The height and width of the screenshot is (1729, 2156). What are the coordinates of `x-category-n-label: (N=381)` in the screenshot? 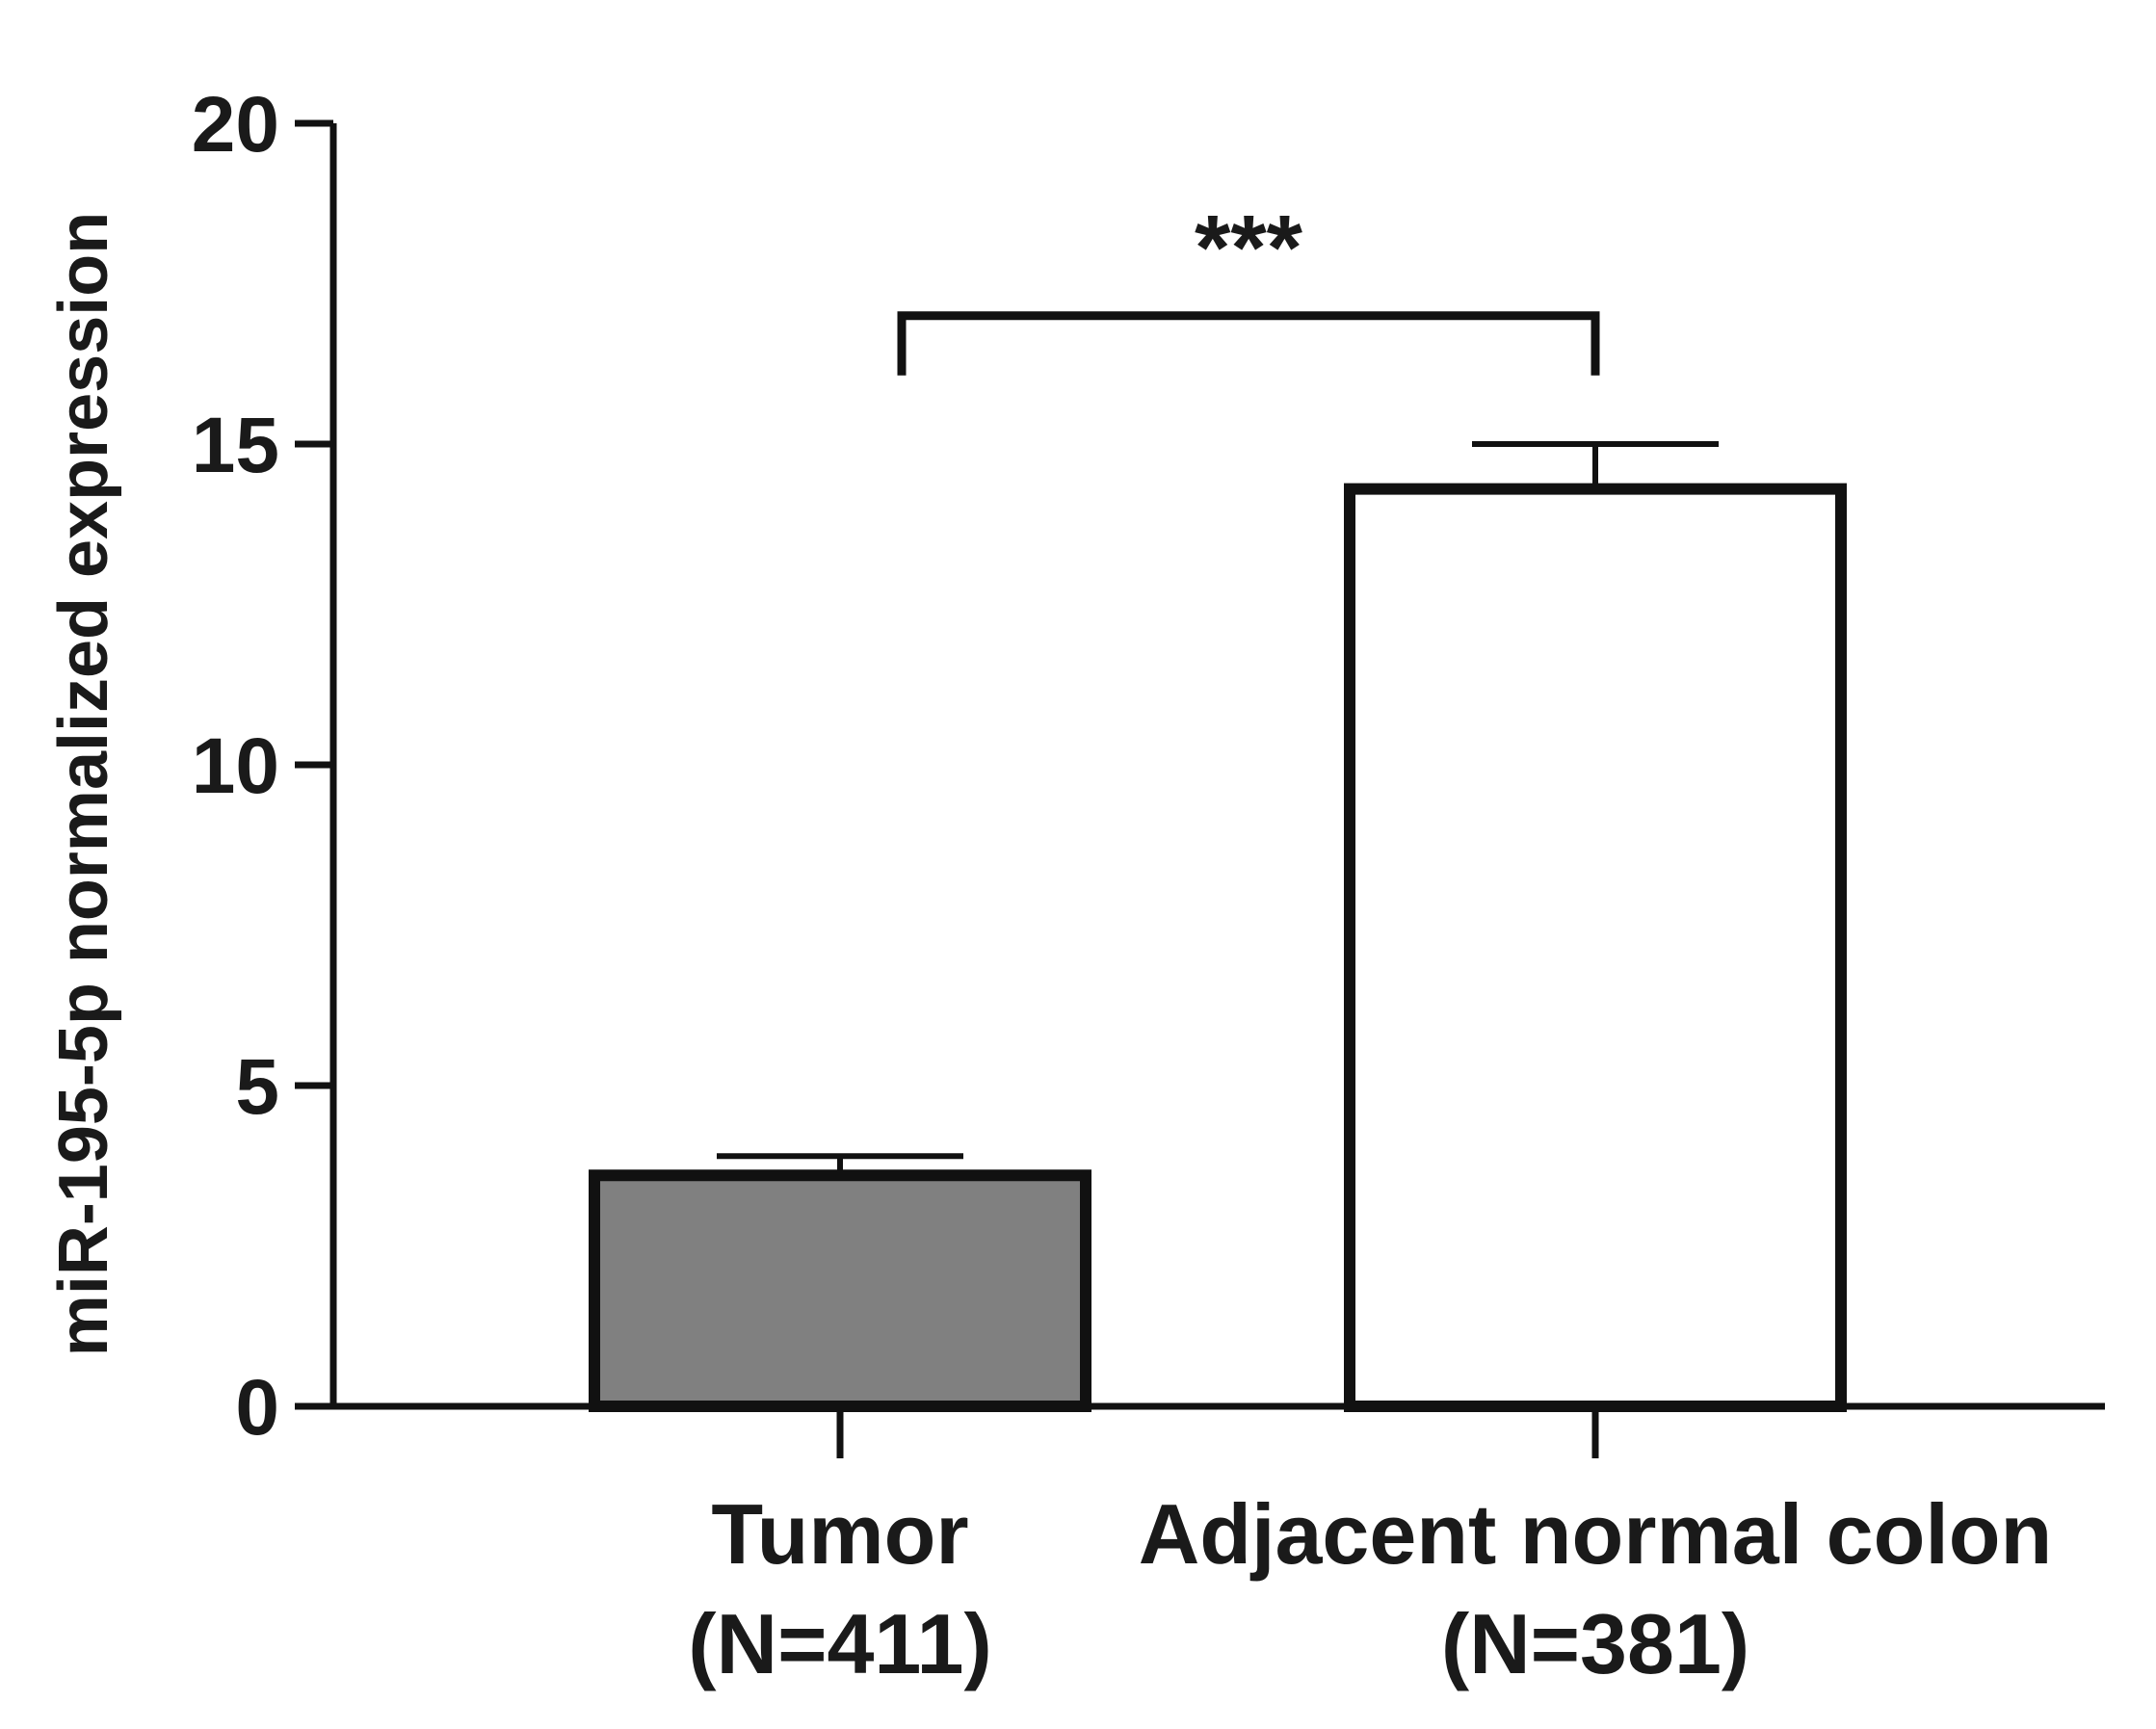 It's located at (1595, 1644).